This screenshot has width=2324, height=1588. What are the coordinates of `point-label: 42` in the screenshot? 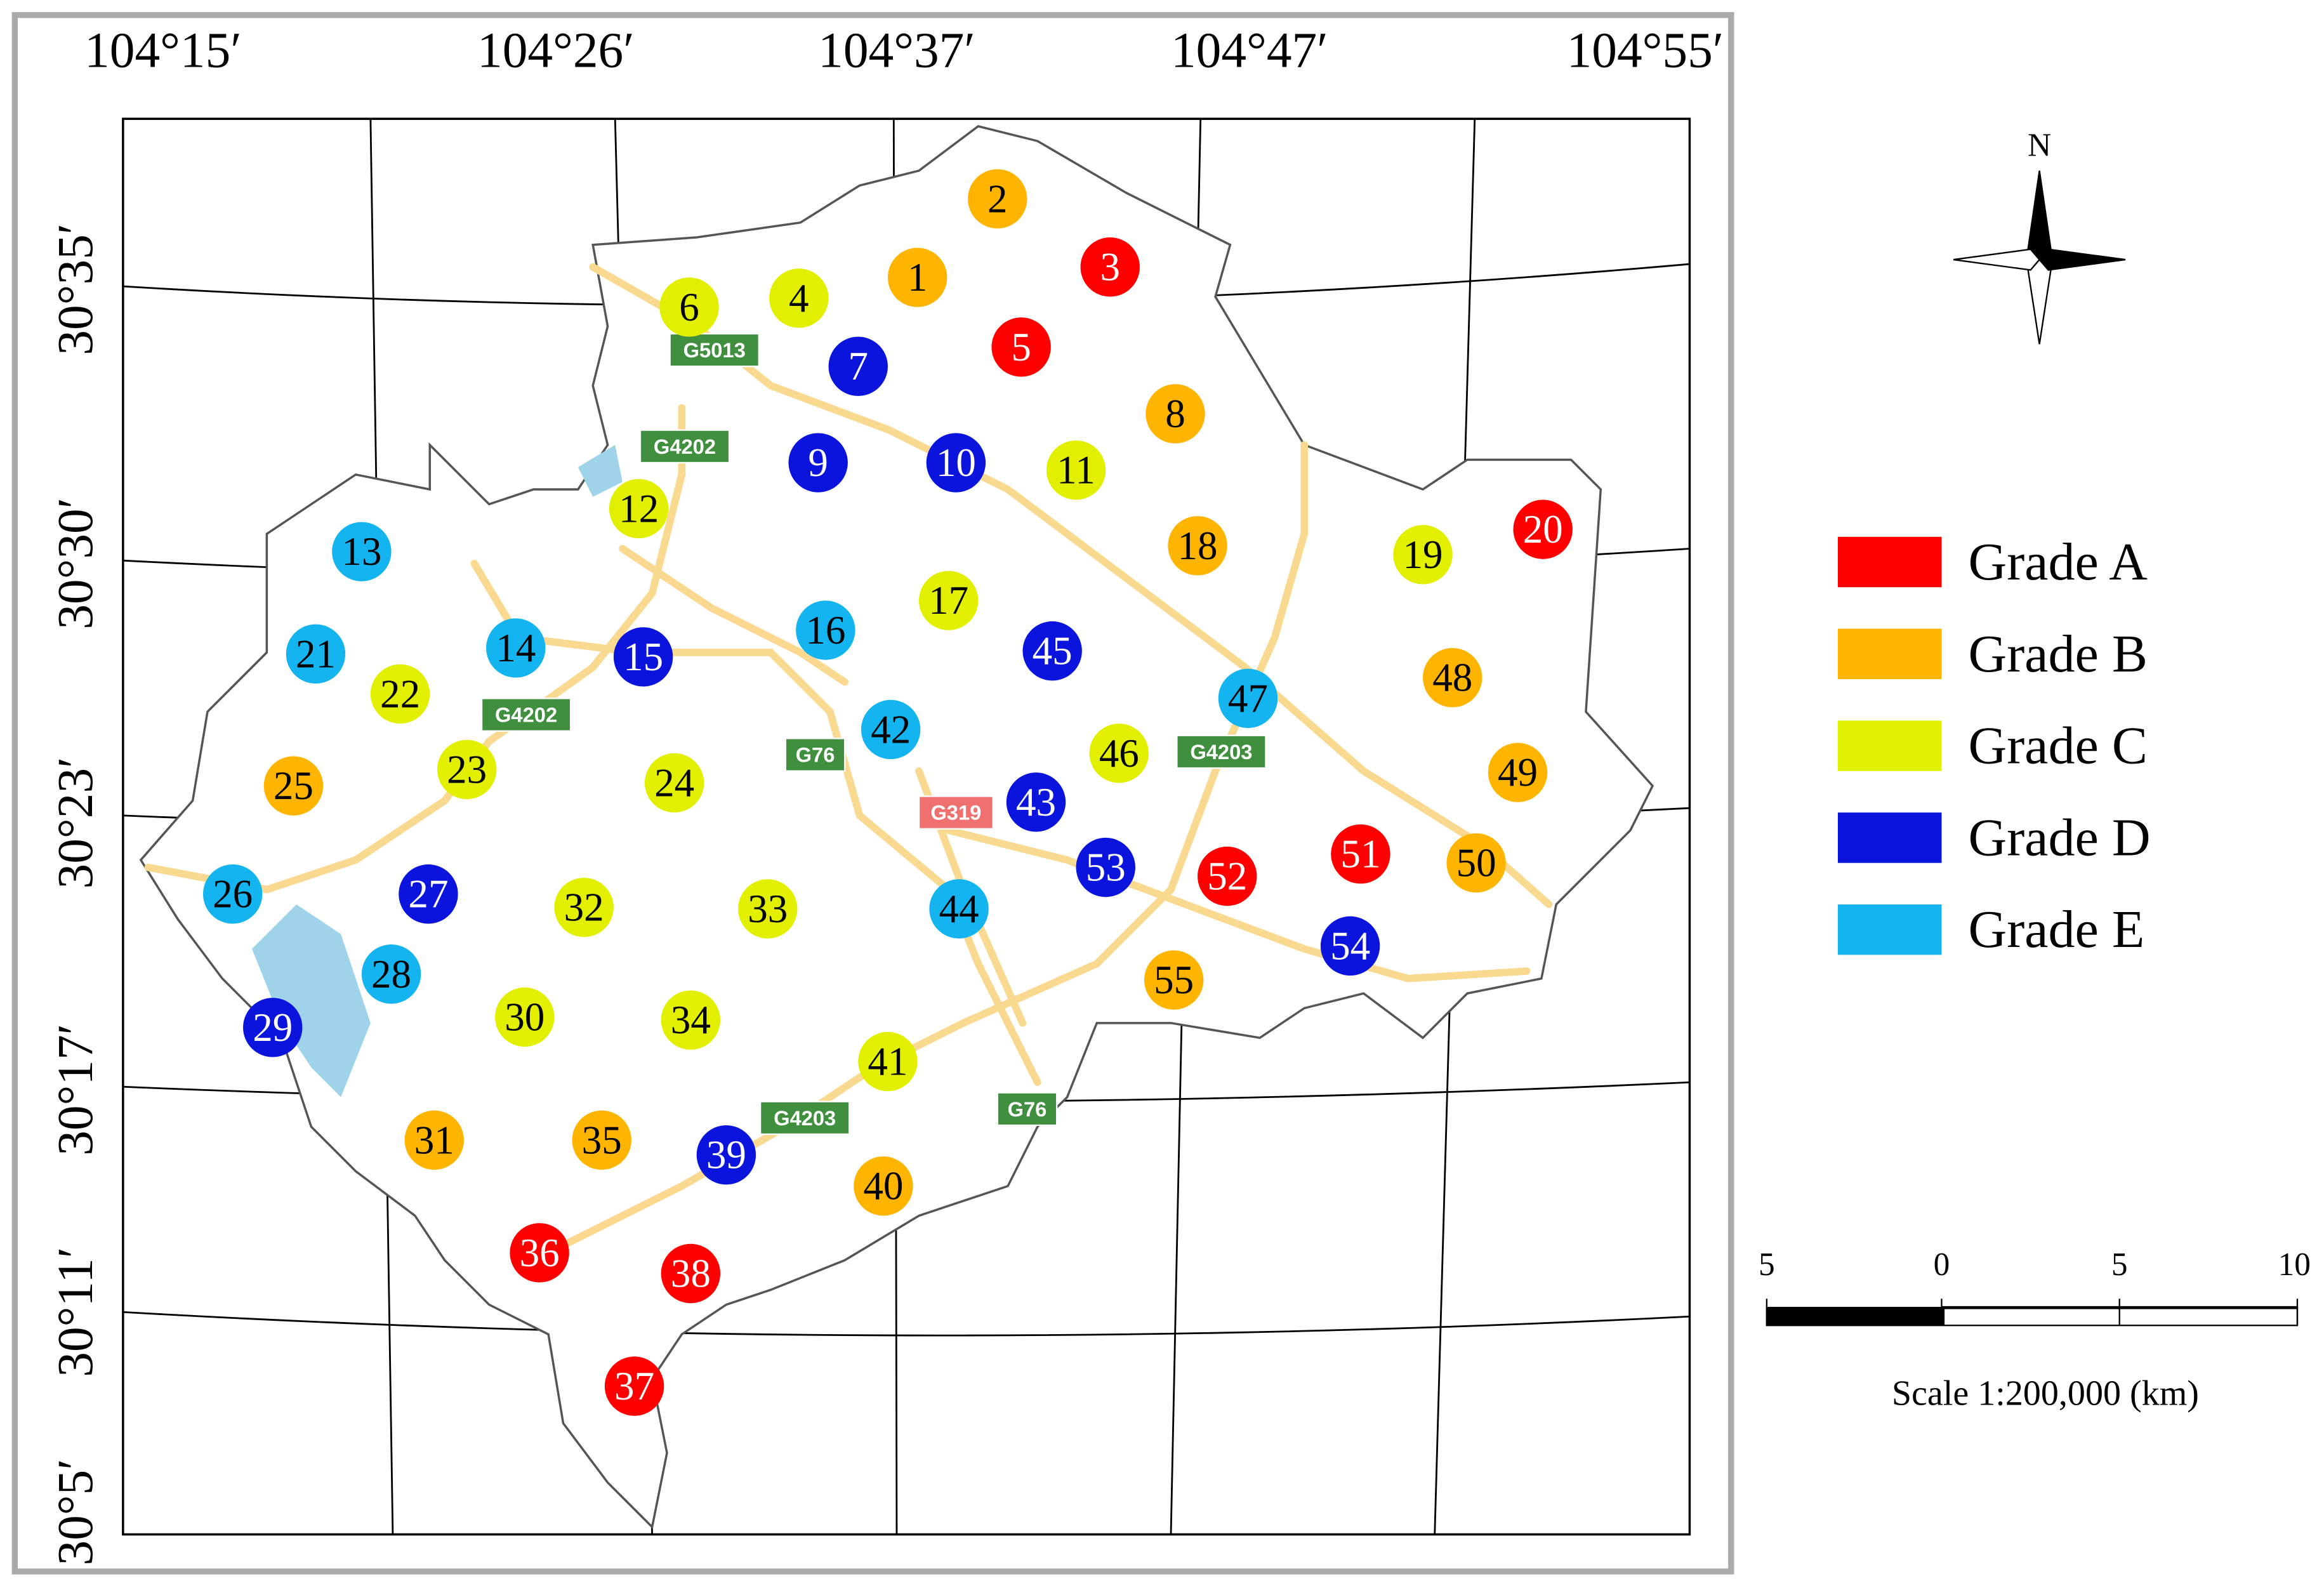 It's located at (891, 729).